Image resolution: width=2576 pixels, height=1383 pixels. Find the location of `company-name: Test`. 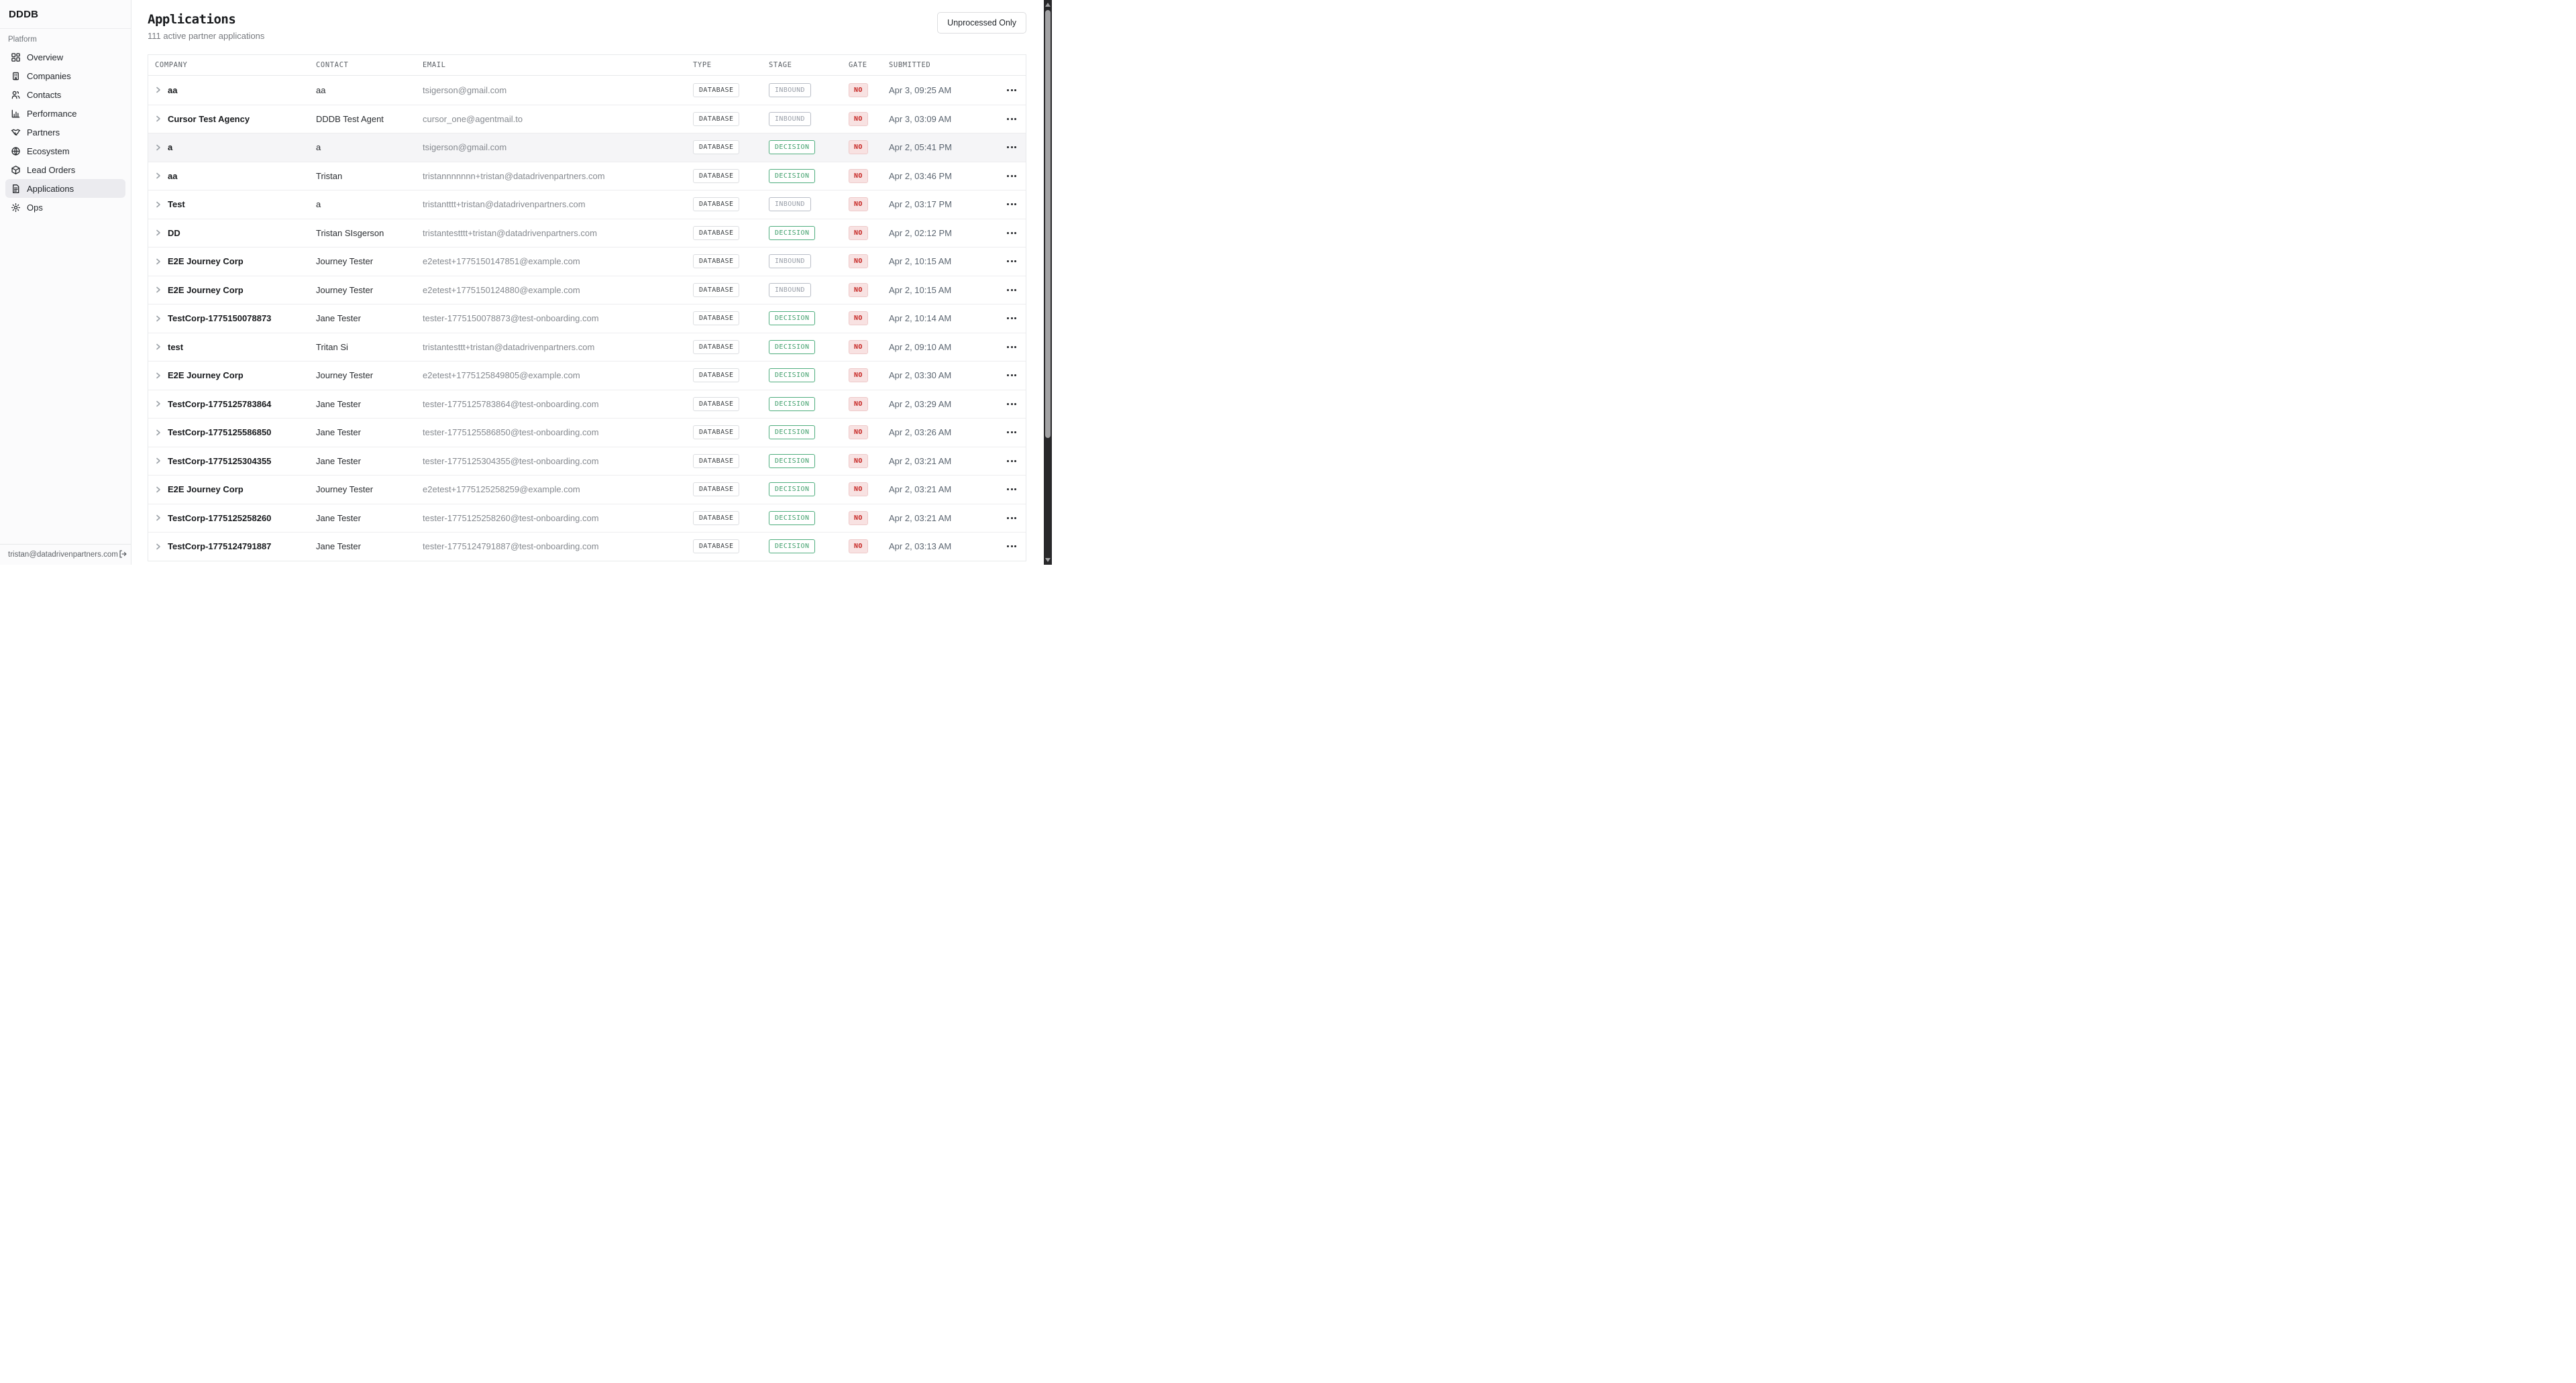

company-name: Test is located at coordinates (176, 204).